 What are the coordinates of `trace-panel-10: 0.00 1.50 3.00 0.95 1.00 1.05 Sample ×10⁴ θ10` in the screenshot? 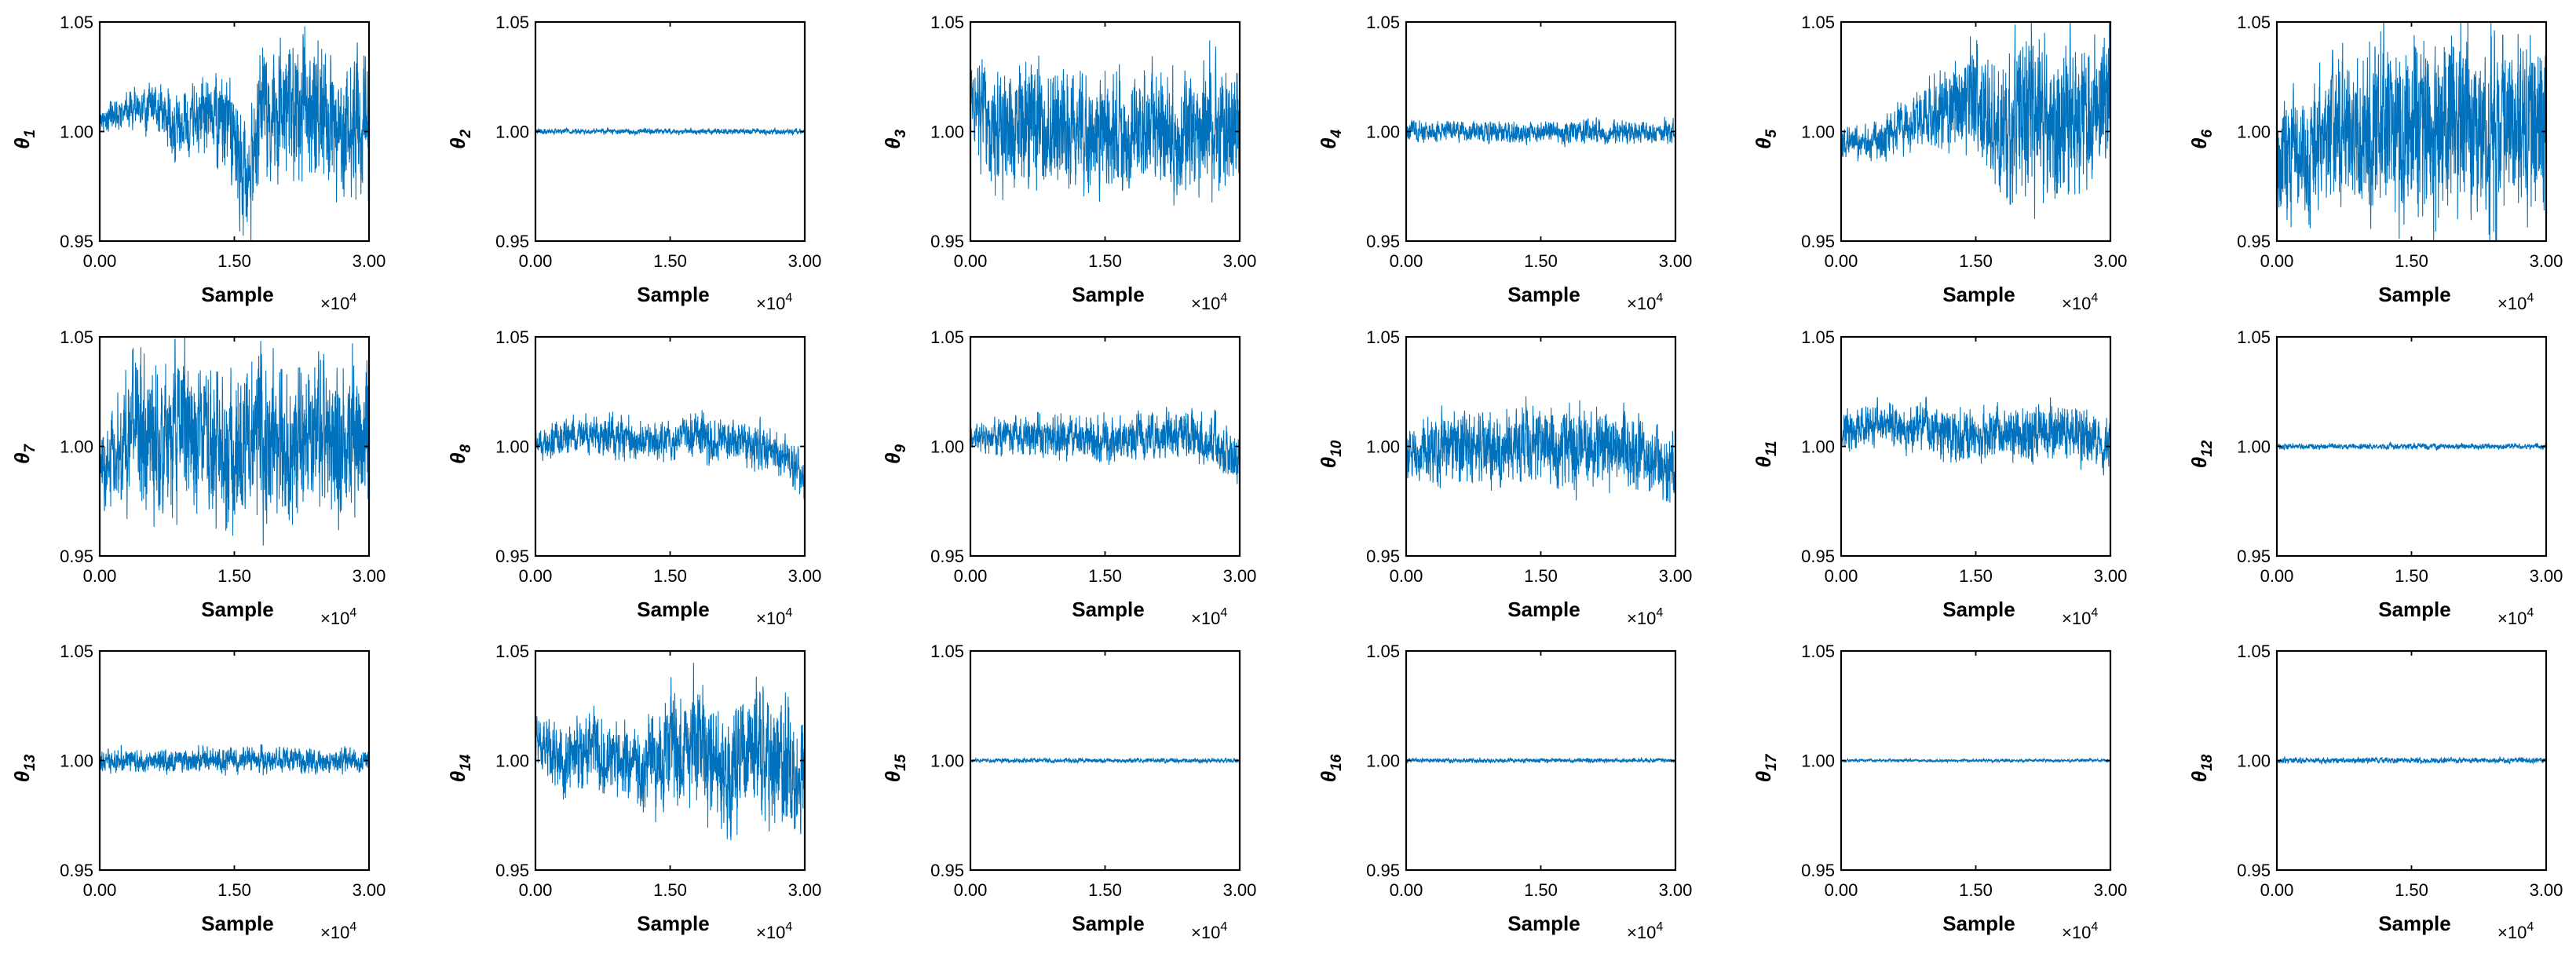 It's located at (1505, 477).